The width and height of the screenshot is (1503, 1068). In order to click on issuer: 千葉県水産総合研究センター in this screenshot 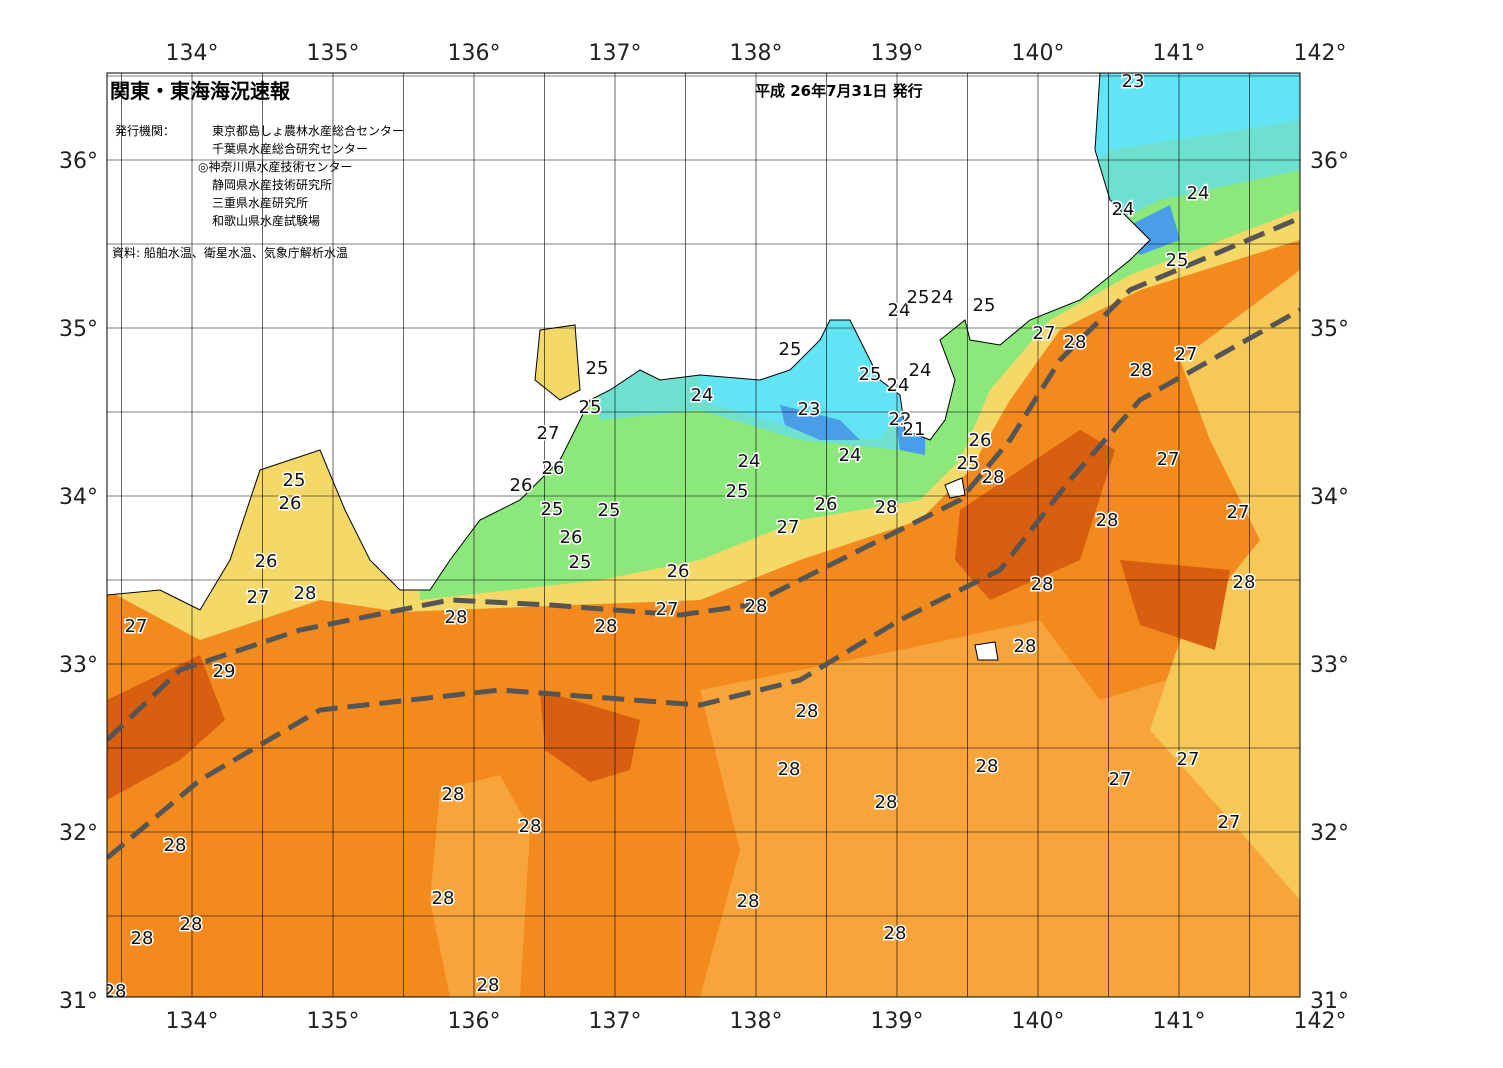, I will do `click(290, 148)`.